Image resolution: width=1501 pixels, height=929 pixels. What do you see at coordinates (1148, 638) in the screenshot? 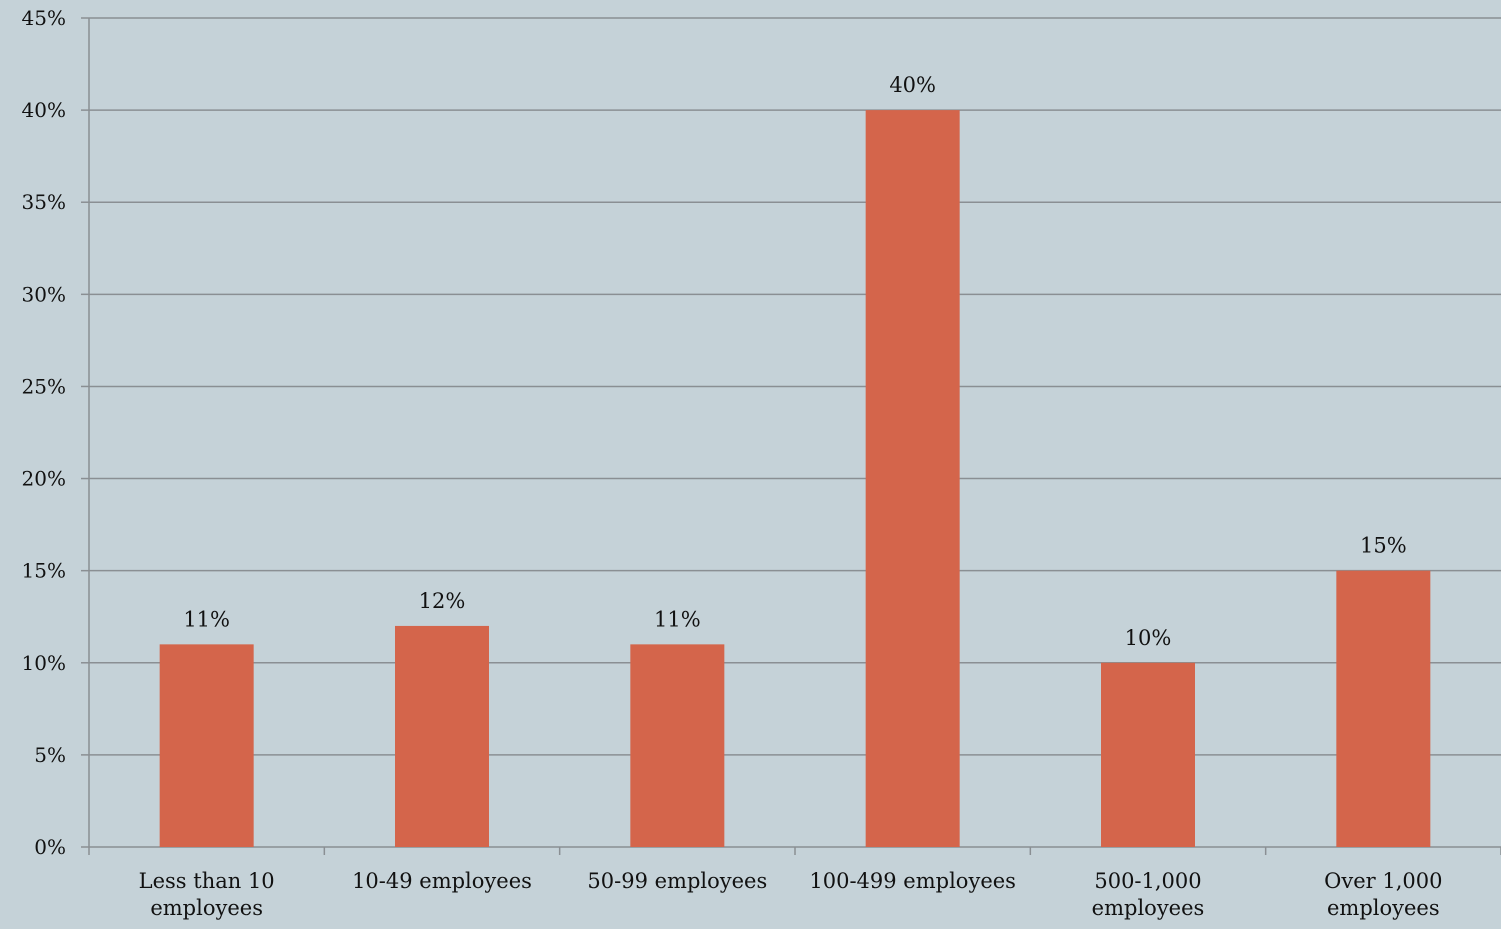
I see `data-label: 10%` at bounding box center [1148, 638].